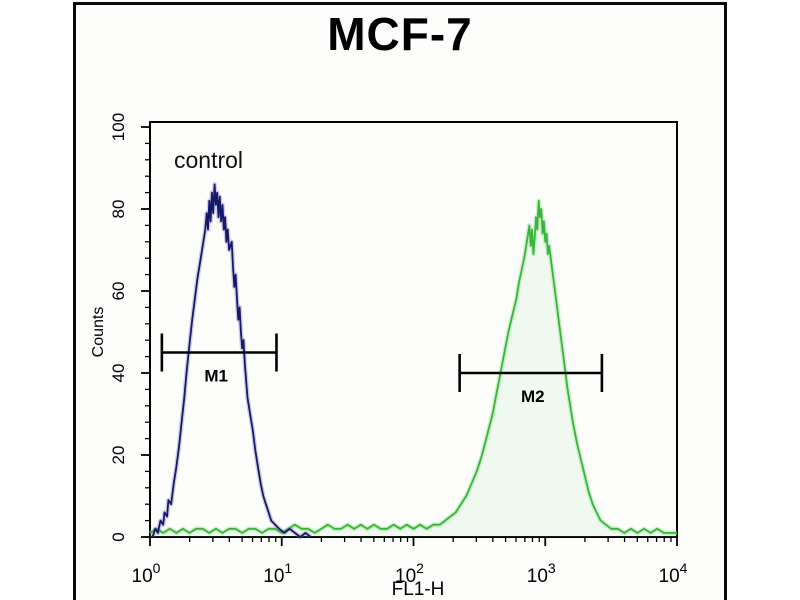 The height and width of the screenshot is (600, 800). What do you see at coordinates (118, 209) in the screenshot?
I see `y-tick-label: 80` at bounding box center [118, 209].